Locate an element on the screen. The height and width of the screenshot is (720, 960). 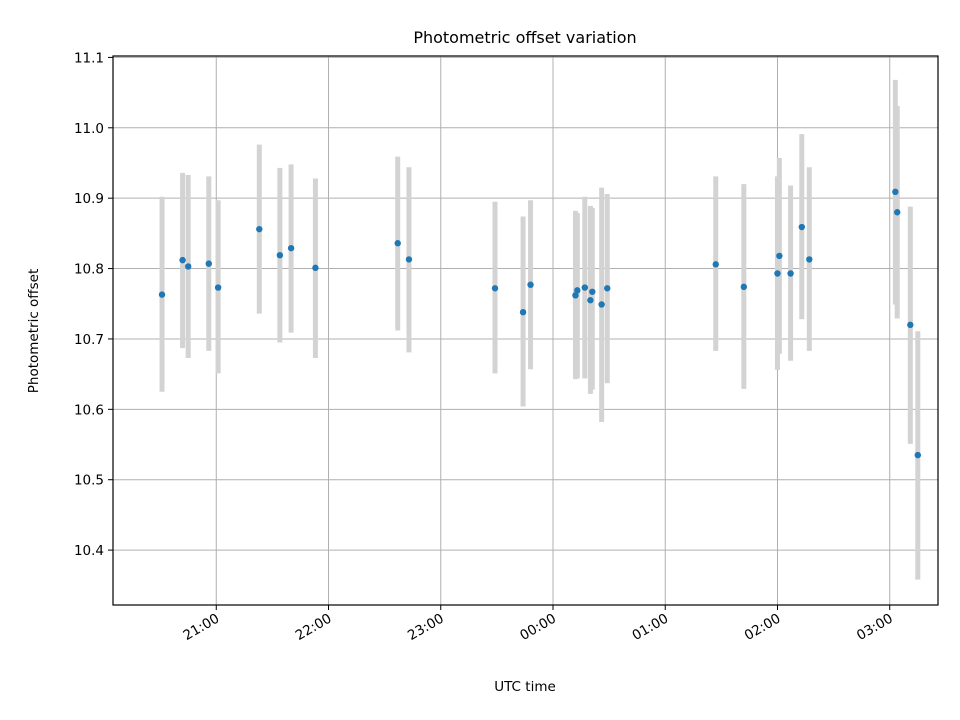
y-tick-label: 11.1 is located at coordinates (89, 58).